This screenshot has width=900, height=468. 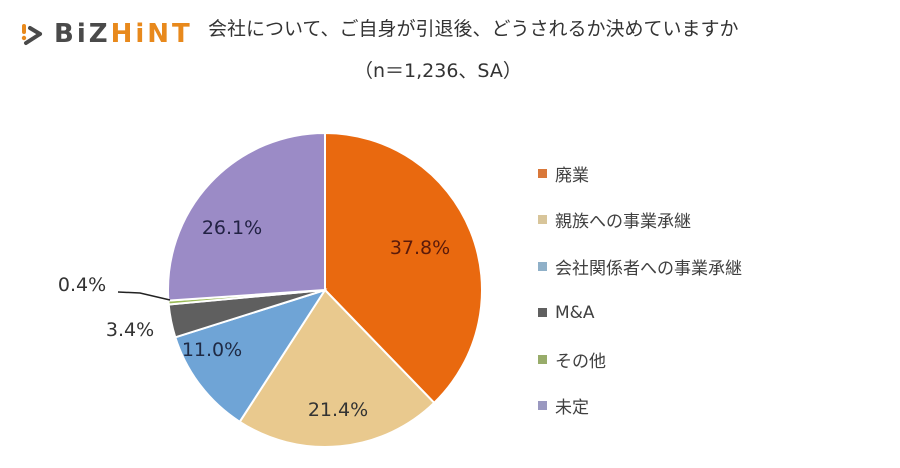 I want to click on pie-slice-label: 0.4%, so click(x=82, y=285).